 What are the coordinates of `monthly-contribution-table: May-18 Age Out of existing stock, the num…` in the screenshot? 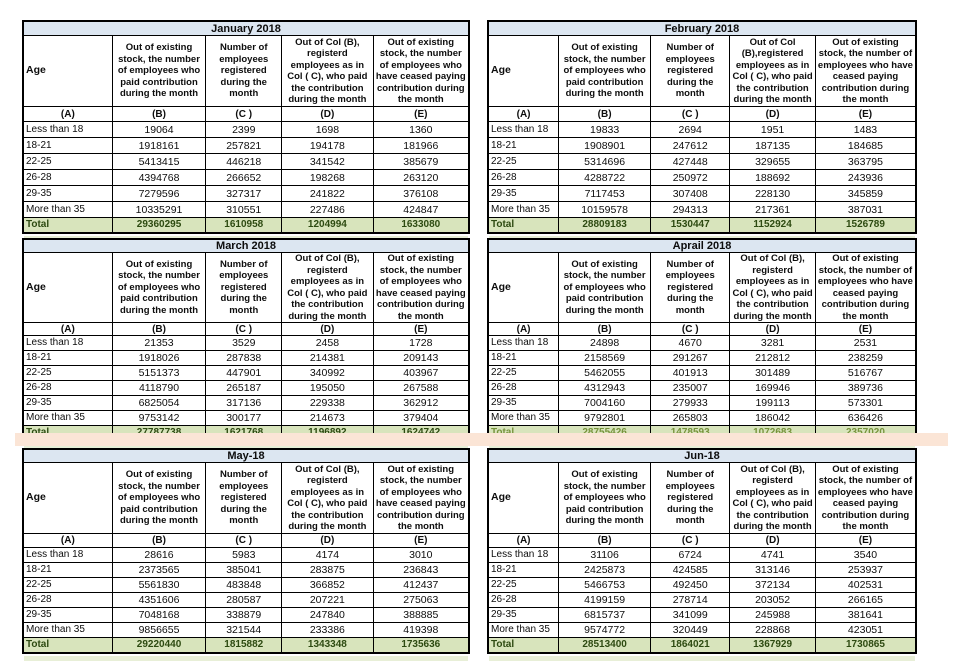 It's located at (246, 551).